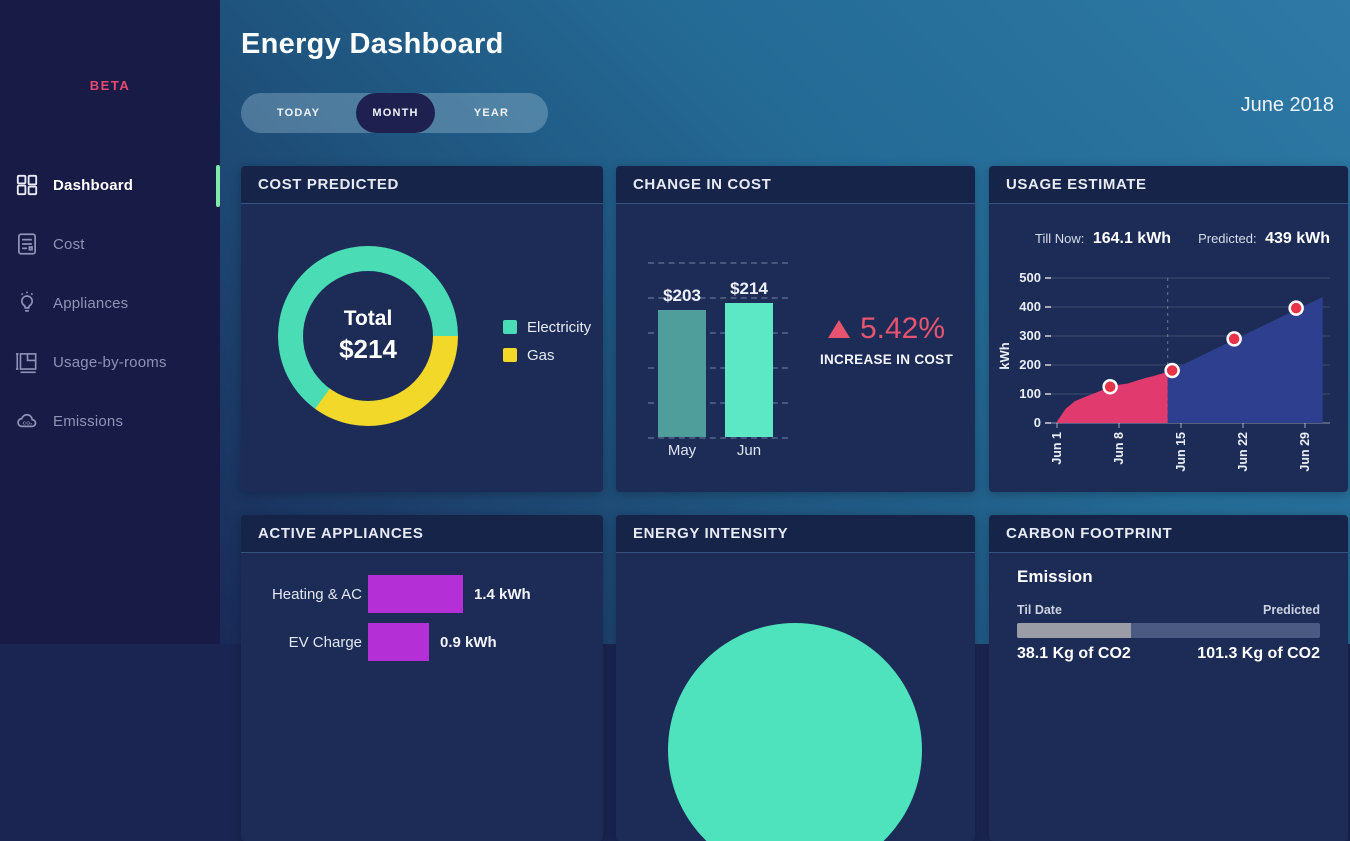 This screenshot has width=1350, height=841. Describe the element at coordinates (1168, 610) in the screenshot. I see `emission-progress-labels: Til Date Predicted` at that location.